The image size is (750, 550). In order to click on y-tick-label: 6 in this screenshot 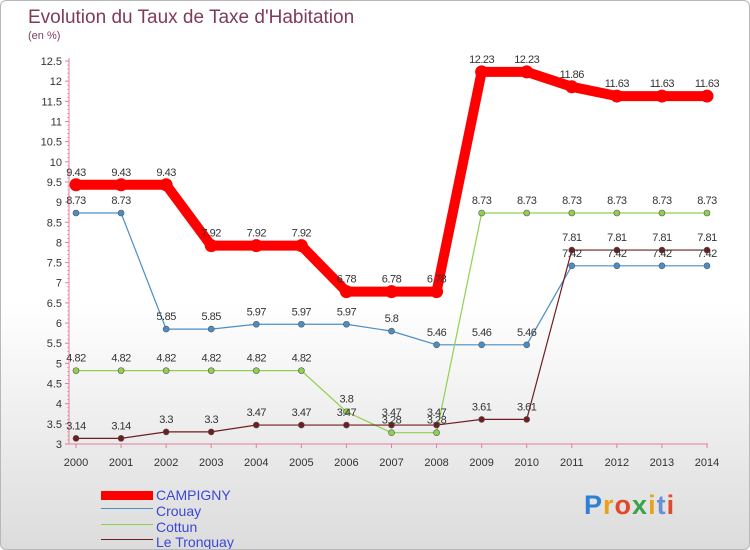, I will do `click(59, 324)`.